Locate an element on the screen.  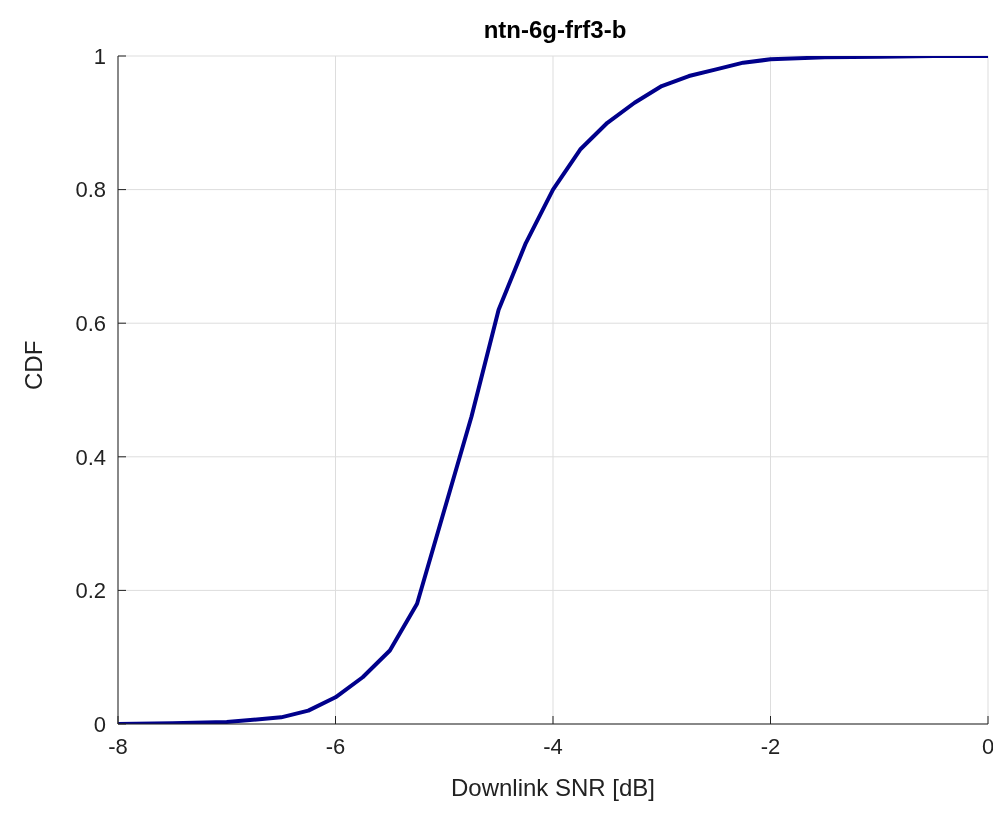
y-tick-label: 0 is located at coordinates (99, 724).